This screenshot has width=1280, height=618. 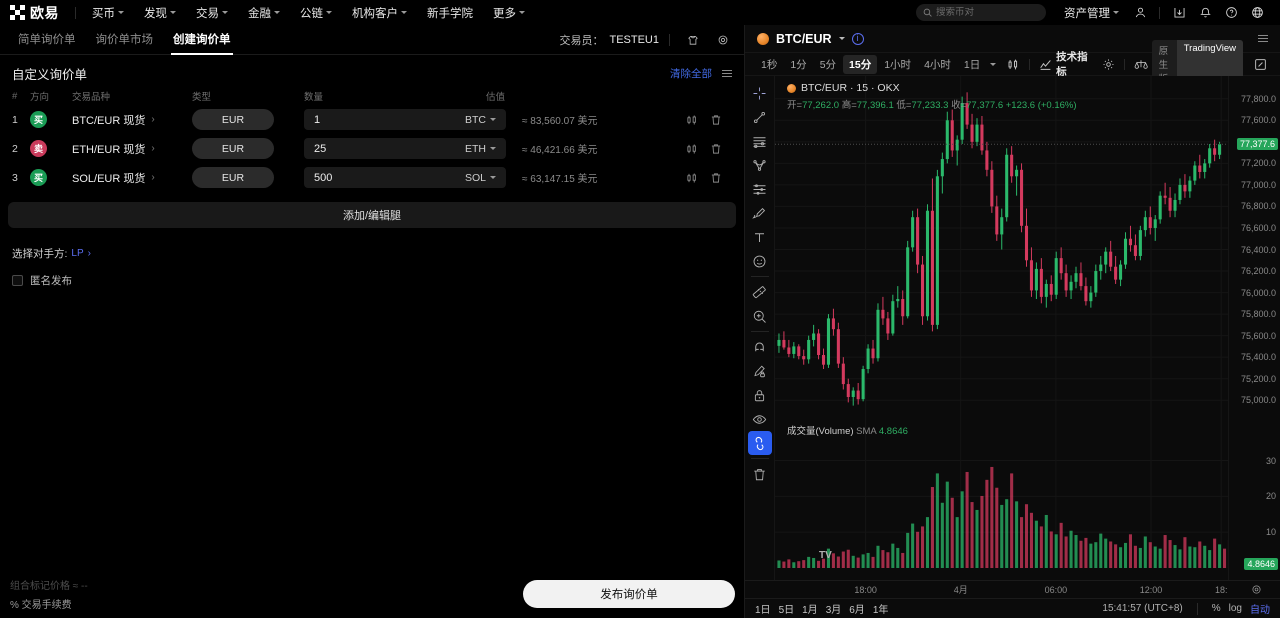 What do you see at coordinates (759, 443) in the screenshot?
I see `link-icon` at bounding box center [759, 443].